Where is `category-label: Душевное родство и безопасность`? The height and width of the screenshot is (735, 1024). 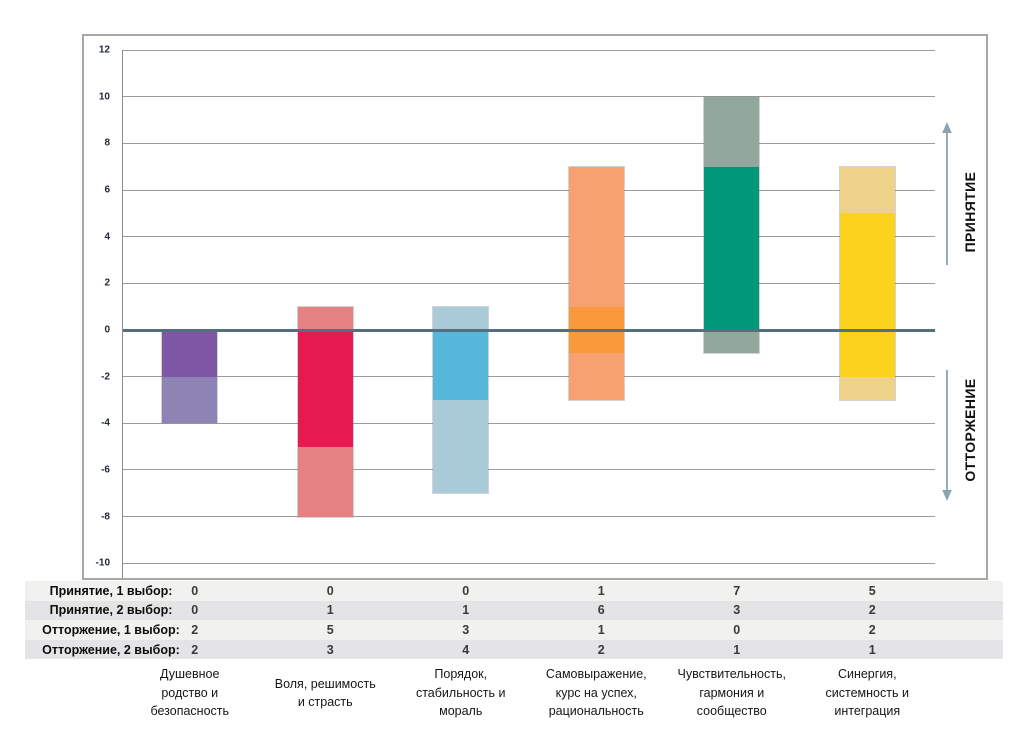
category-label: Душевное родство и безопасность is located at coordinates (190, 693).